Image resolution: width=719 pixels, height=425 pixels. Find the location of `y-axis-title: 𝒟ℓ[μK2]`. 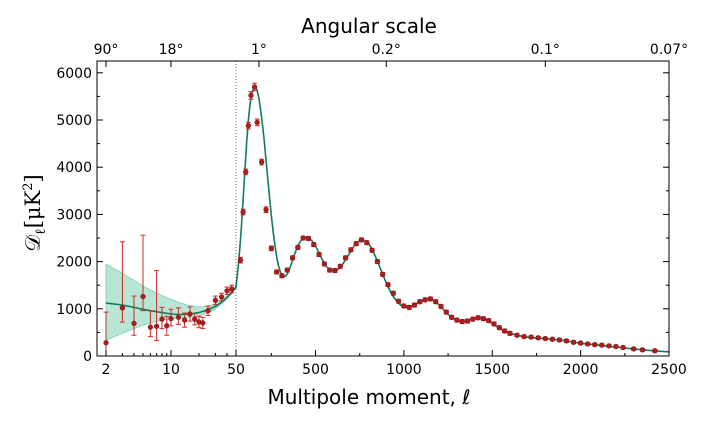

y-axis-title: 𝒟ℓ[μK2] is located at coordinates (35, 213).